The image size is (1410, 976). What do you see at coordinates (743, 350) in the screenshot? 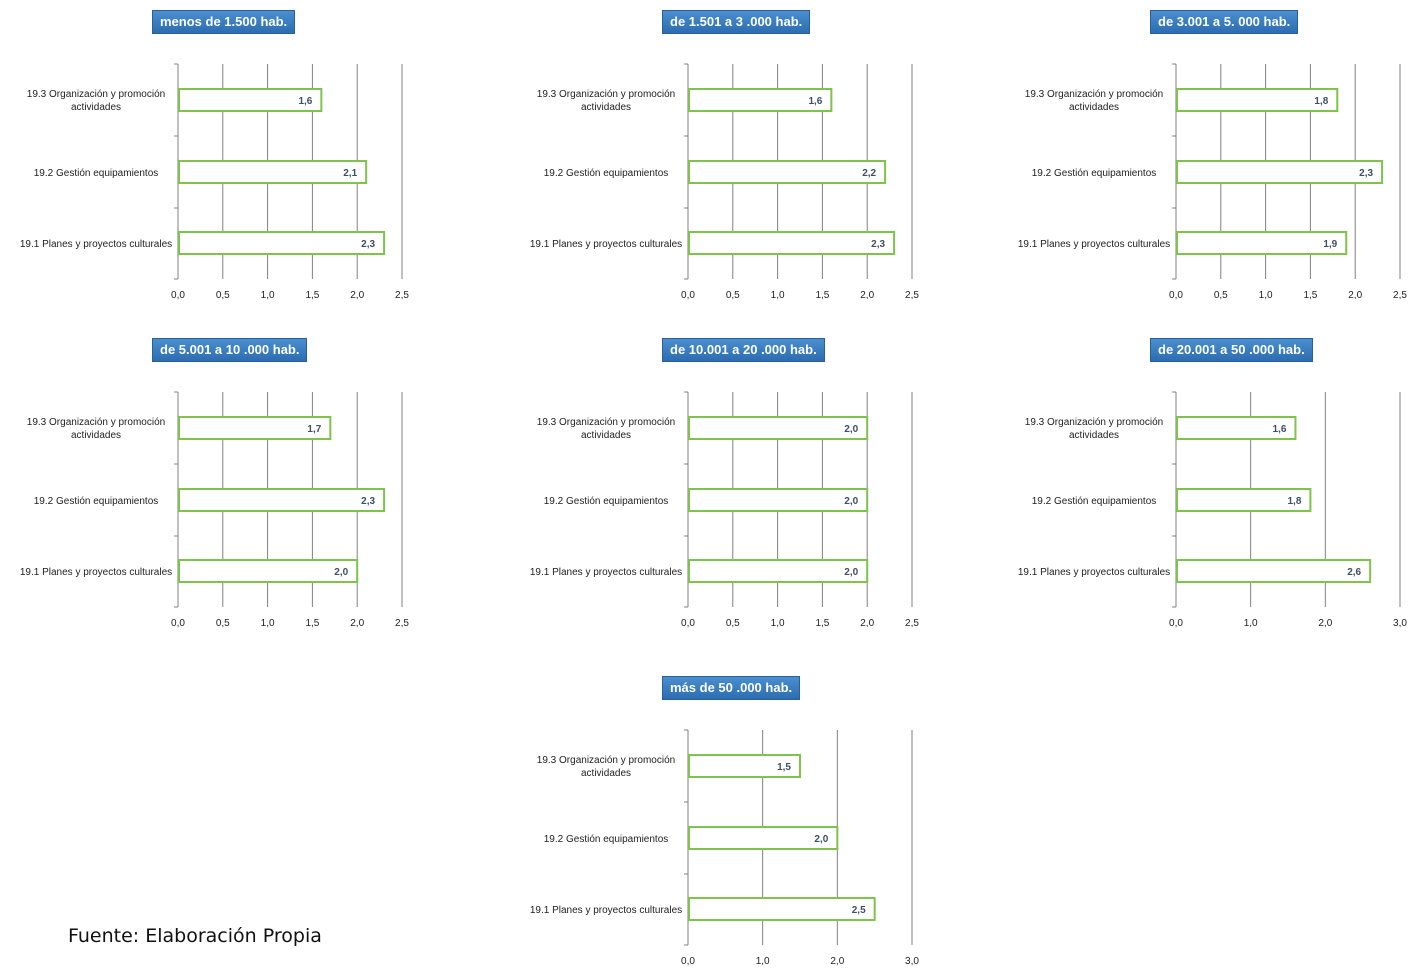
I see `chart-title: de 10.001 a 20 .000 hab.` at bounding box center [743, 350].